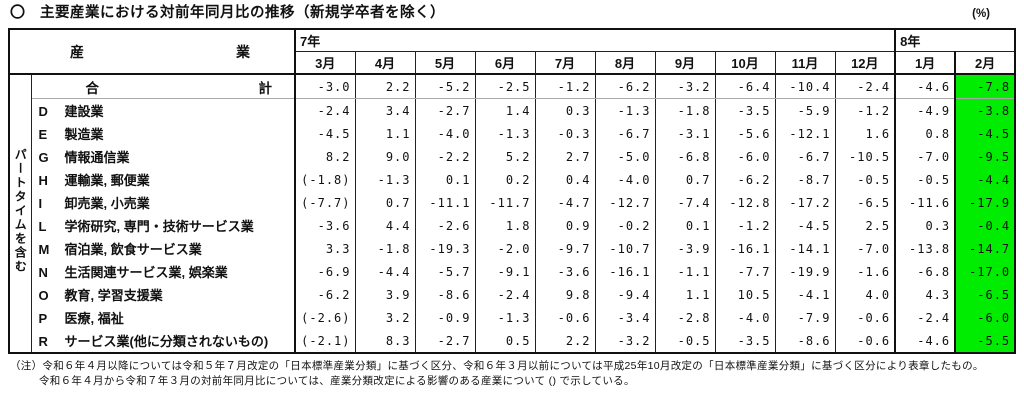 The height and width of the screenshot is (410, 1024). I want to click on value-cell: 8.3, so click(384, 341).